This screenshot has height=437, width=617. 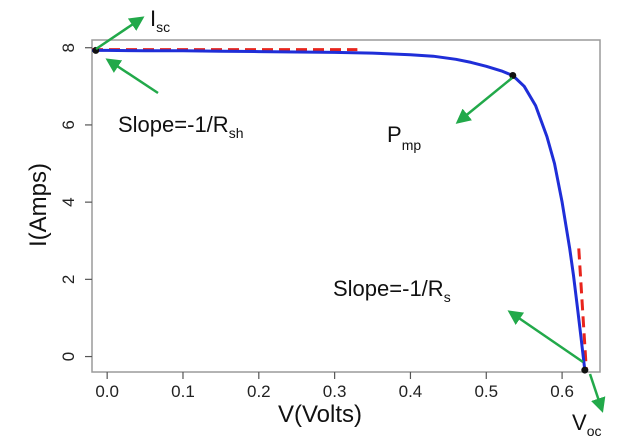 What do you see at coordinates (585, 370) in the screenshot?
I see `voc-point` at bounding box center [585, 370].